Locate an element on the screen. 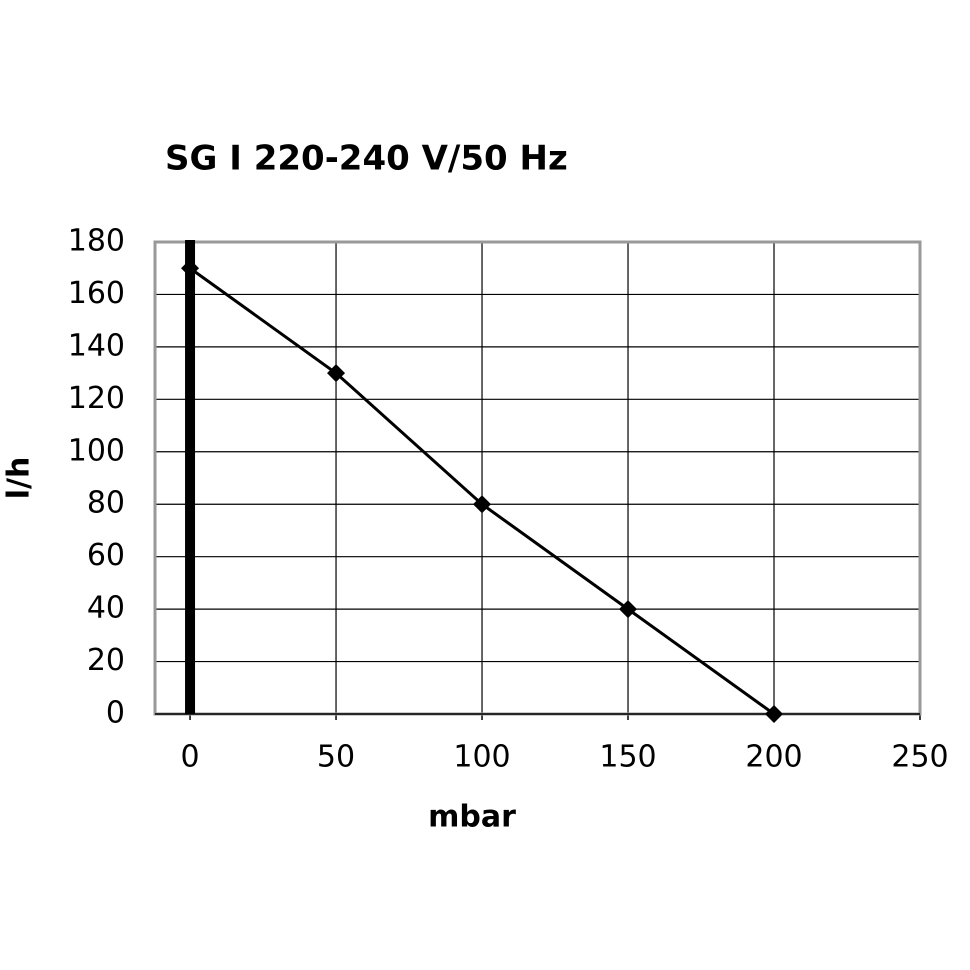 The width and height of the screenshot is (970, 970). y-tick-label: 0 is located at coordinates (115, 713).